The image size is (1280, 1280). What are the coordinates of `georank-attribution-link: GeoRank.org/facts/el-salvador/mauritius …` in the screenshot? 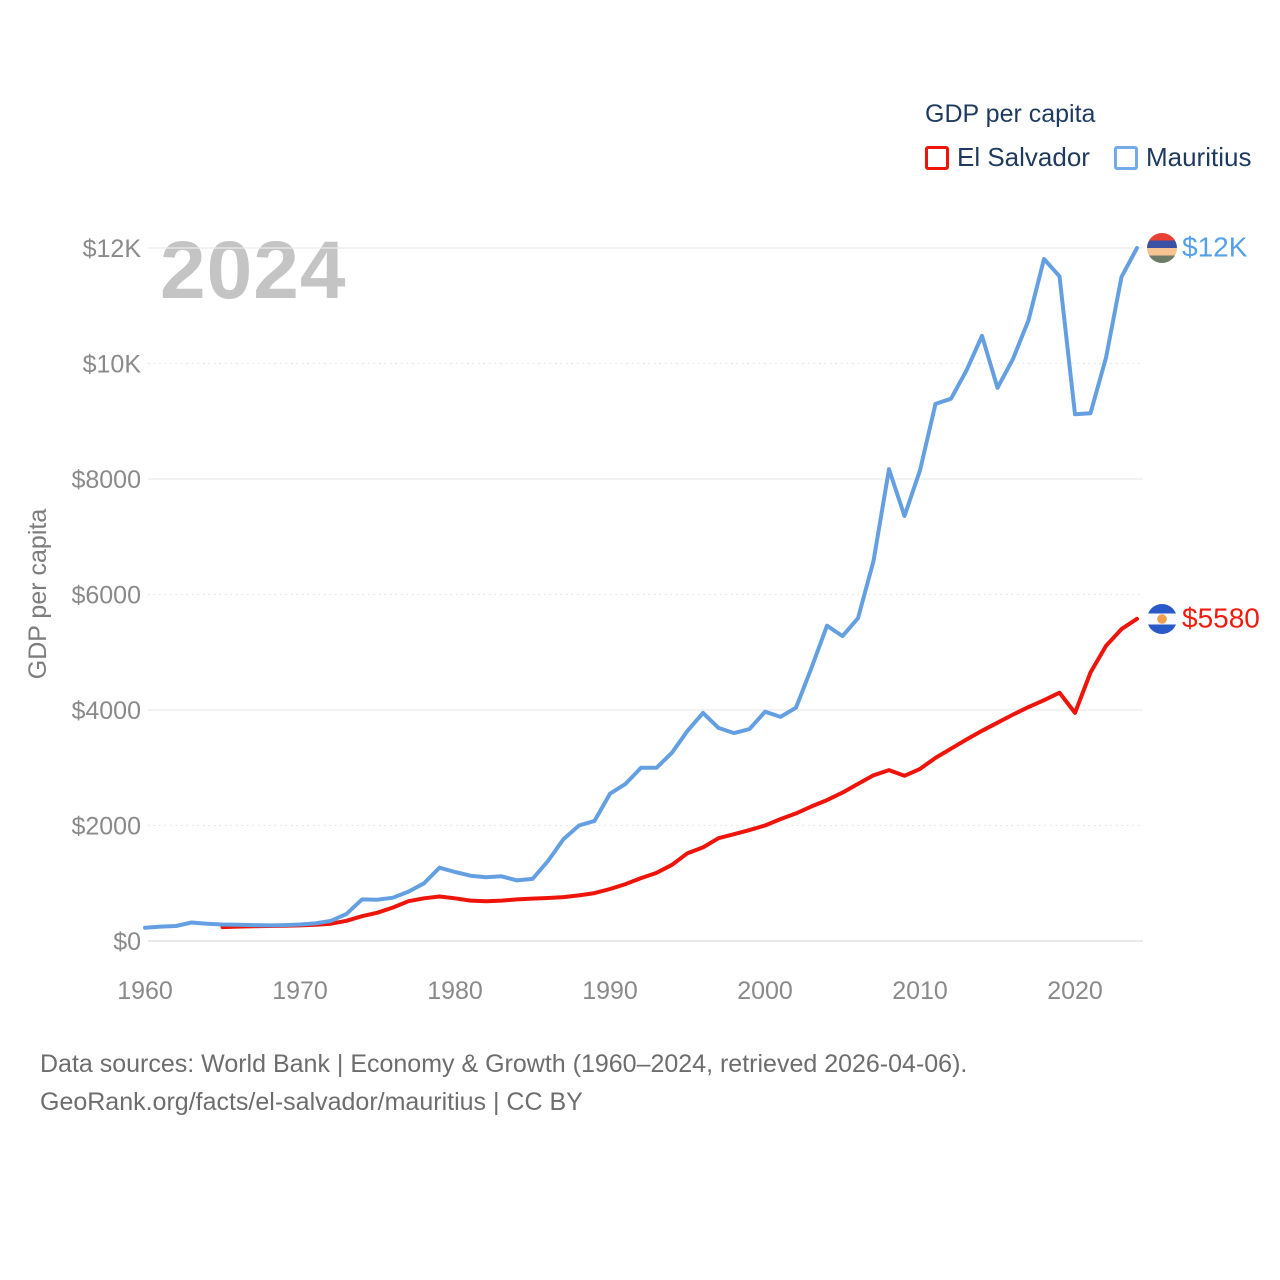 It's located at (311, 1102).